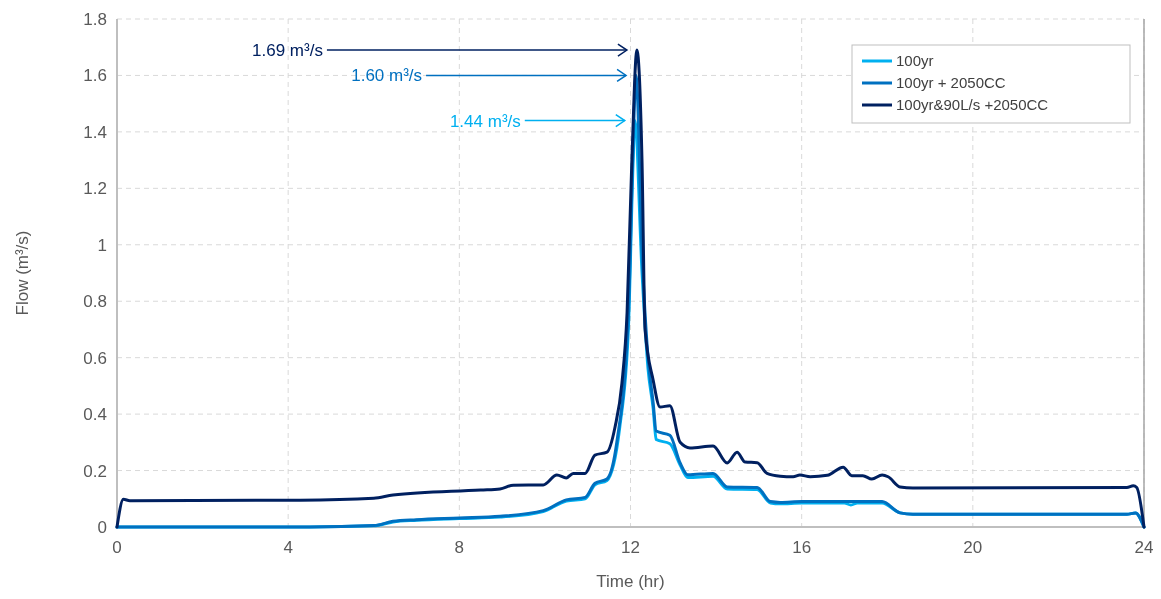 This screenshot has height=599, width=1161. Describe the element at coordinates (459, 547) in the screenshot. I see `x-tick-label: 8` at that location.